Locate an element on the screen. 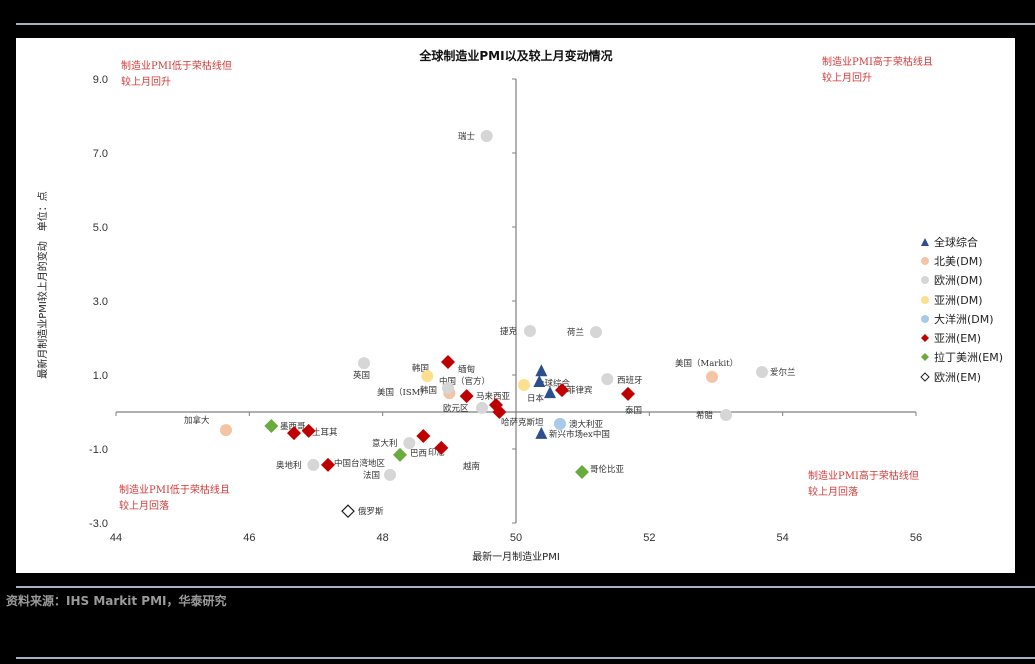  y-axis-label: 最新月制造业PMI较上月的变动 单位：点 is located at coordinates (42, 285).